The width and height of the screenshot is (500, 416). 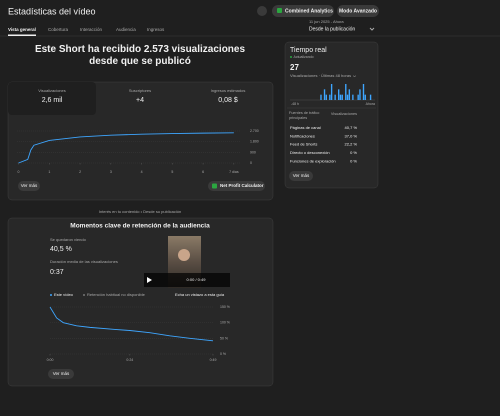 What do you see at coordinates (52, 90) in the screenshot?
I see `metric-label: Visualizaciones` at bounding box center [52, 90].